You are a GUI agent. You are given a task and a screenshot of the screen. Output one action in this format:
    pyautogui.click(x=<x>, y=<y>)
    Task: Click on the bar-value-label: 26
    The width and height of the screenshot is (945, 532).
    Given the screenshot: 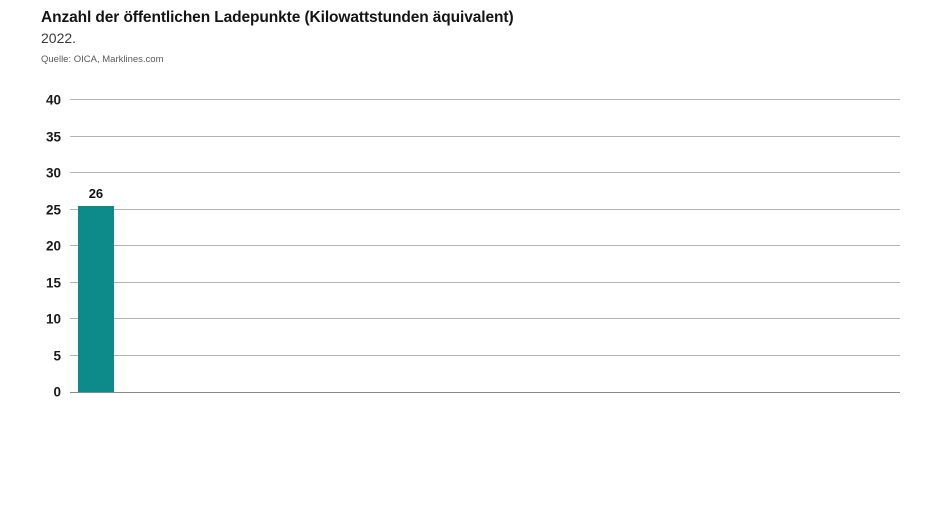 What is the action you would take?
    pyautogui.click(x=96, y=193)
    